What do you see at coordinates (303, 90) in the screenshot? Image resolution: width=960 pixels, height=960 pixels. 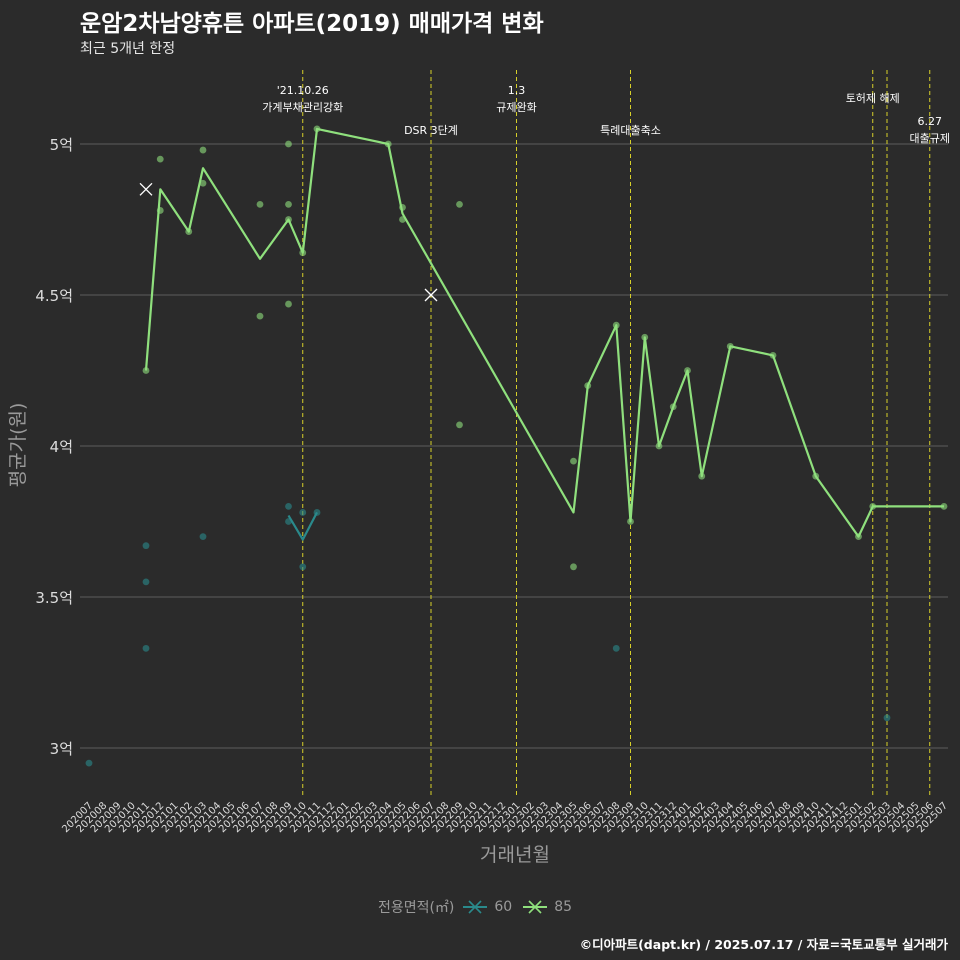 I see `policy-annotation-label: '21.10.26` at bounding box center [303, 90].